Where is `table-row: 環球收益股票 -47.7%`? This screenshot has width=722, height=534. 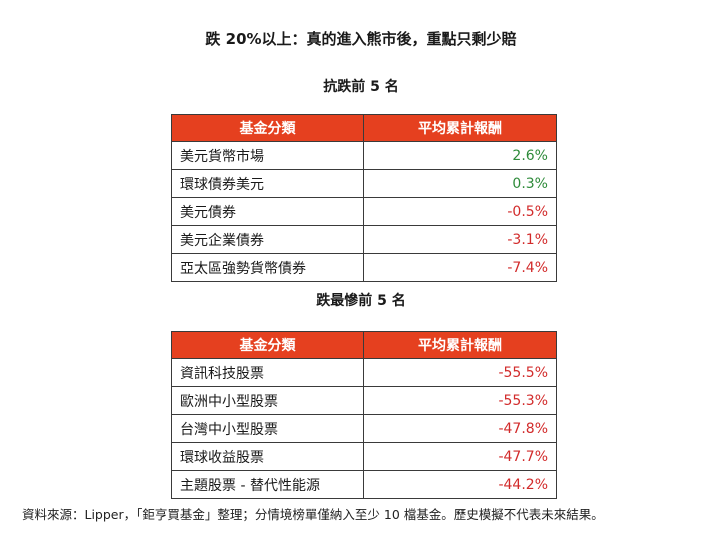
table-row: 環球收益股票 -47.7% is located at coordinates (364, 456).